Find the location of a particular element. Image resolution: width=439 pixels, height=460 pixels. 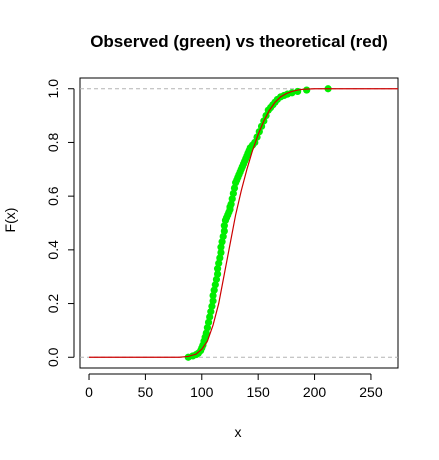

x-tick-label: 50 is located at coordinates (146, 392).